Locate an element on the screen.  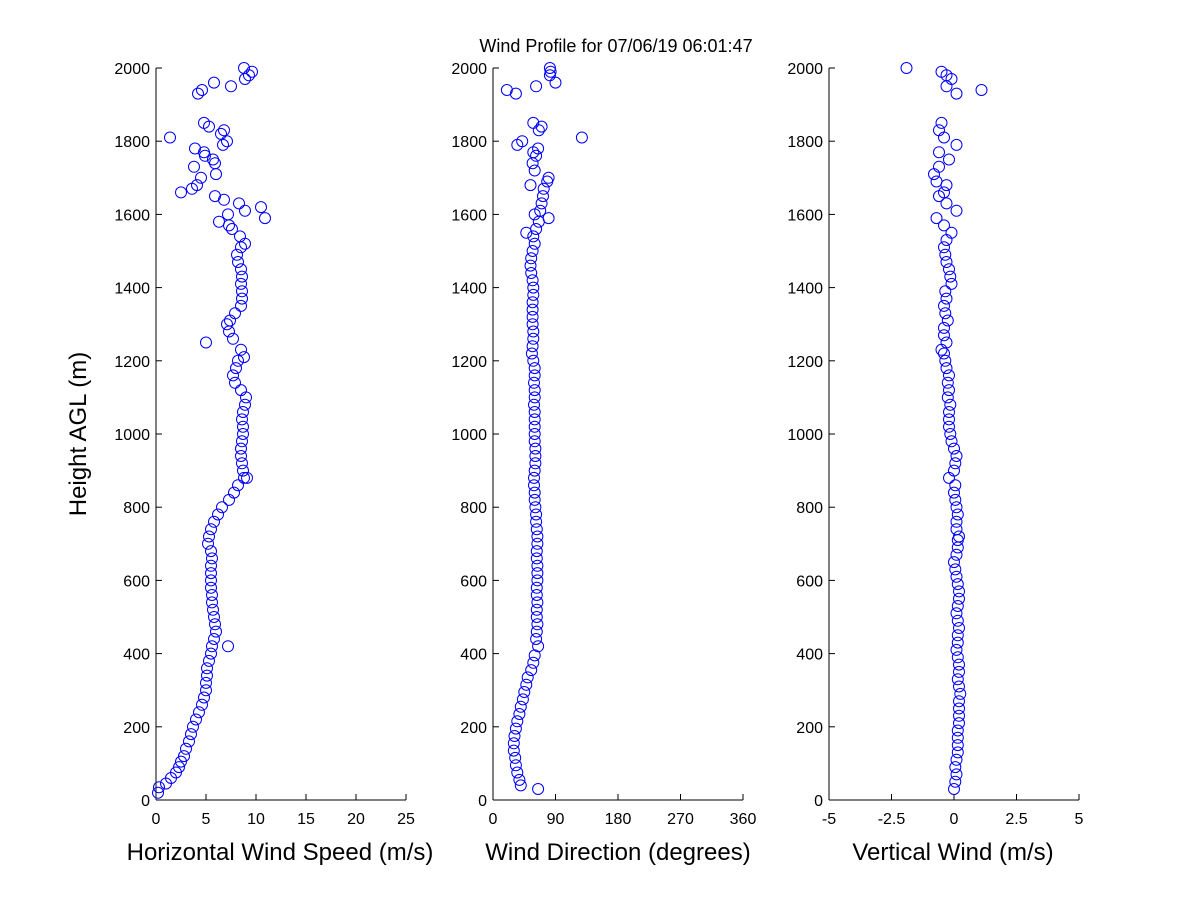
y-axis-title-height: Height AGL (m) is located at coordinates (78, 434).